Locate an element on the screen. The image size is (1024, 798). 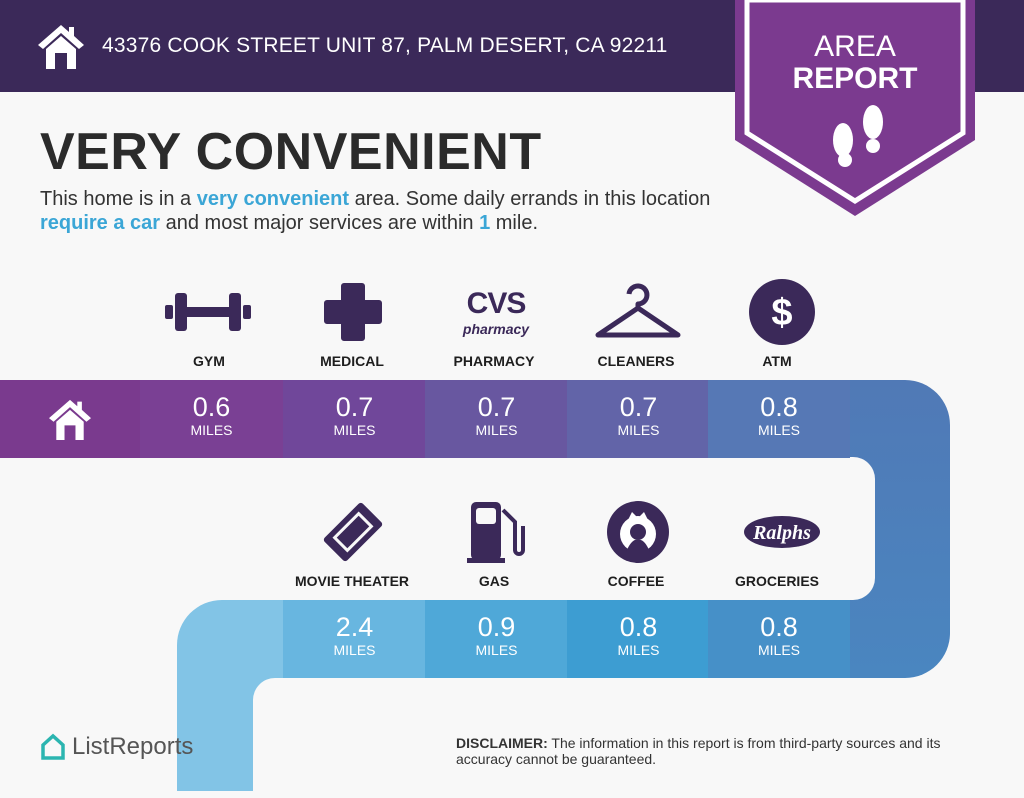
amenity-label: MOVIE THEATER is located at coordinates (352, 581).